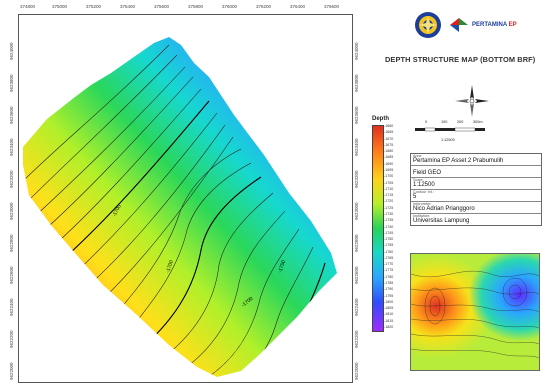 This screenshot has width=560, height=387. Describe the element at coordinates (298, 6) in the screenshot. I see `x-tick: 376400` at that location.